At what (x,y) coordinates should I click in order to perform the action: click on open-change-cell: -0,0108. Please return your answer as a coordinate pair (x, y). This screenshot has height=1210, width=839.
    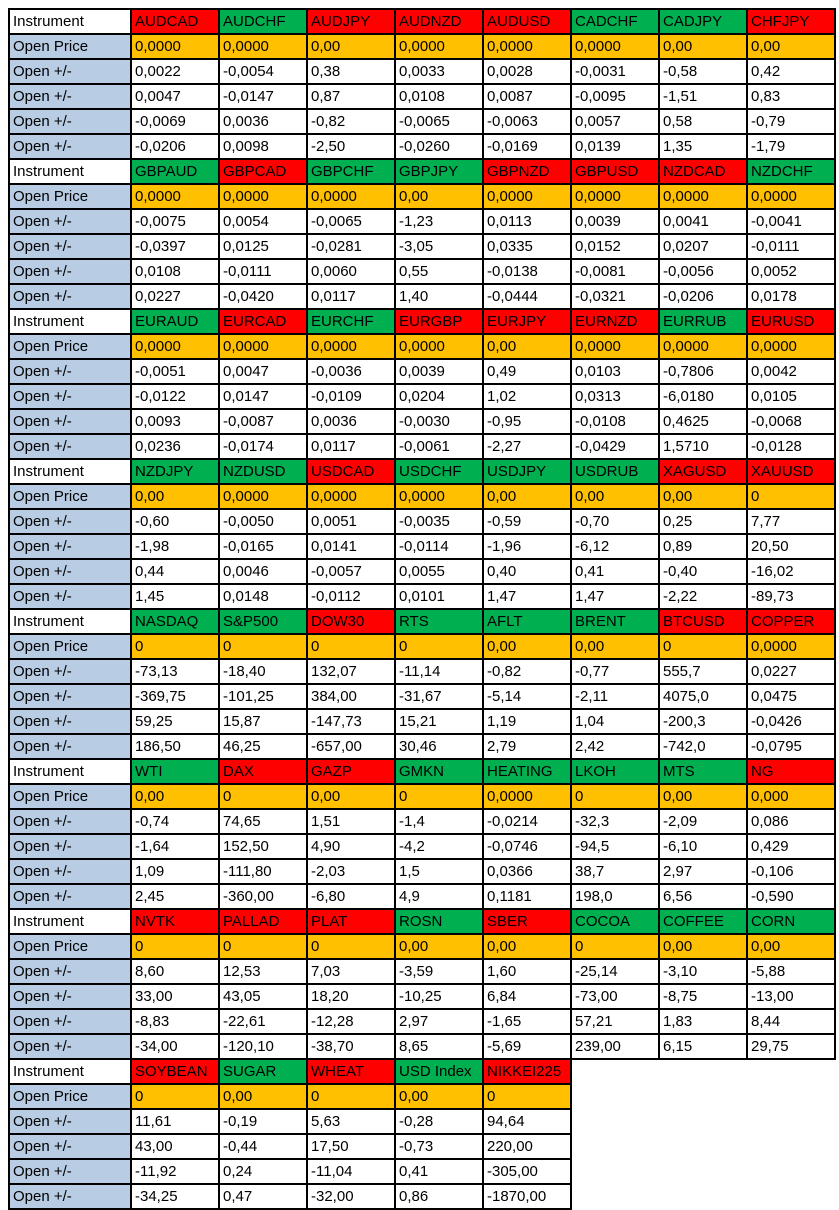
    Looking at the image, I should click on (615, 421).